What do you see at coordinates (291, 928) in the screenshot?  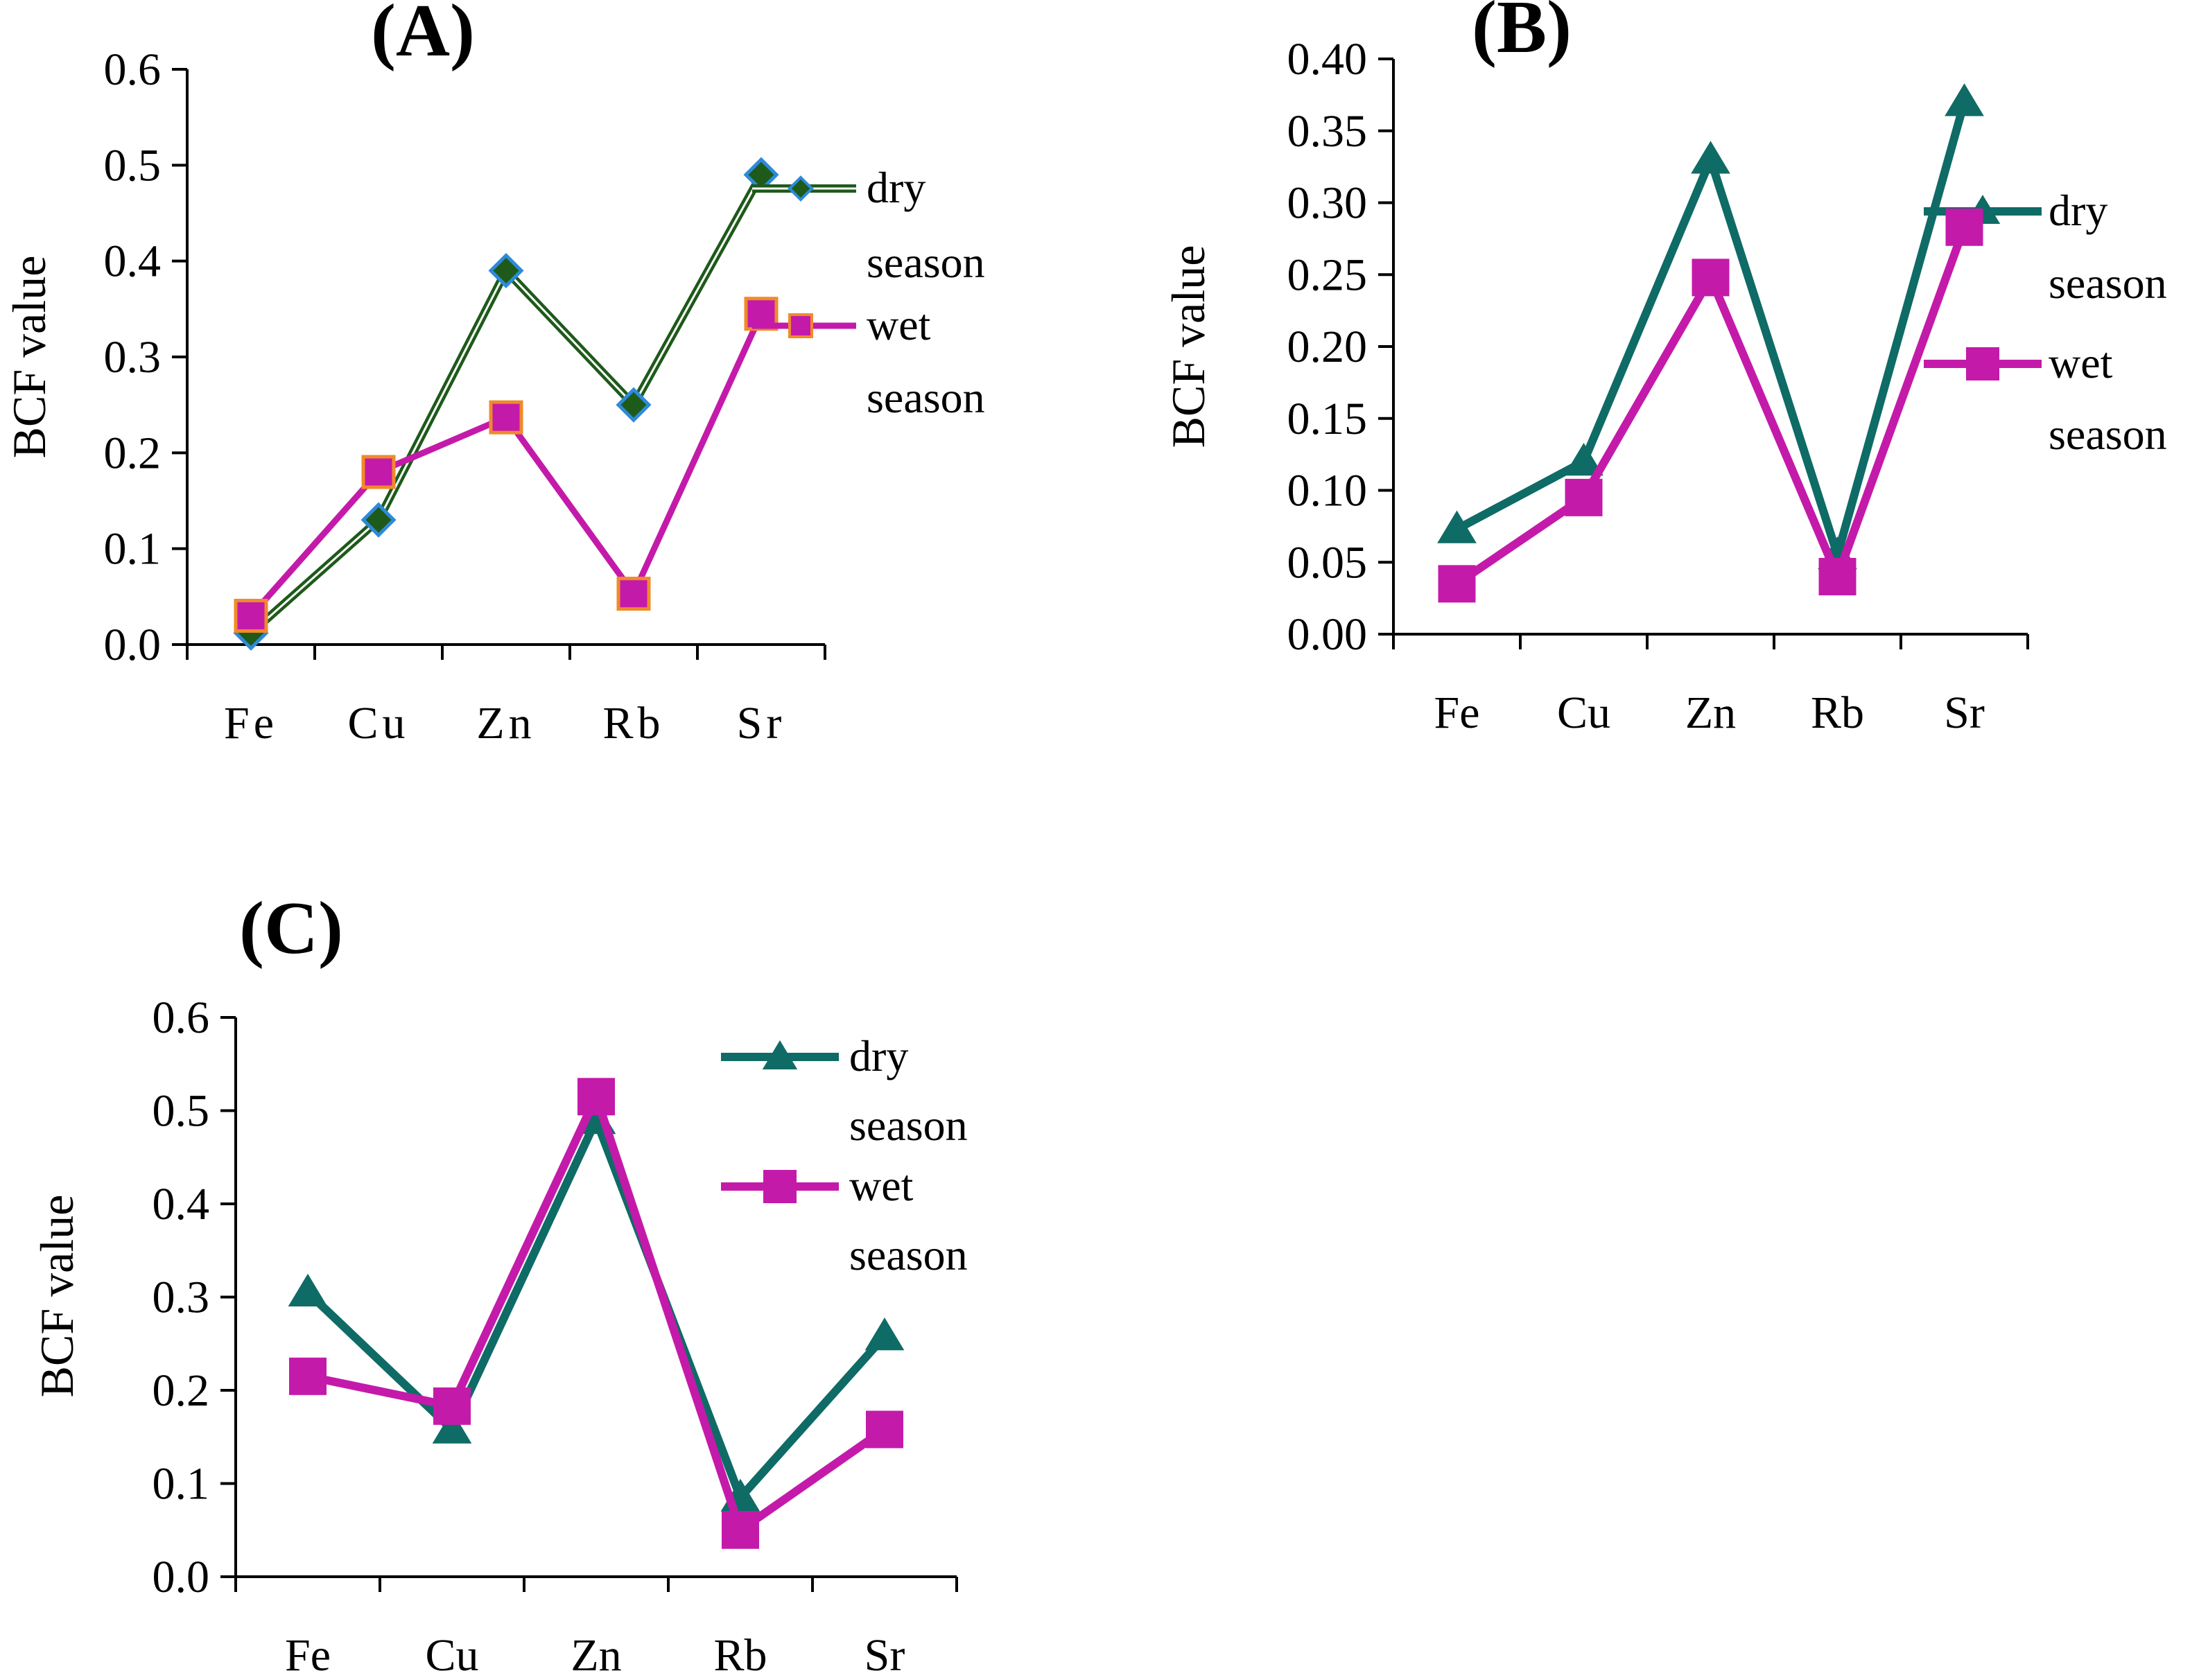 I see `panel-title: (C)` at bounding box center [291, 928].